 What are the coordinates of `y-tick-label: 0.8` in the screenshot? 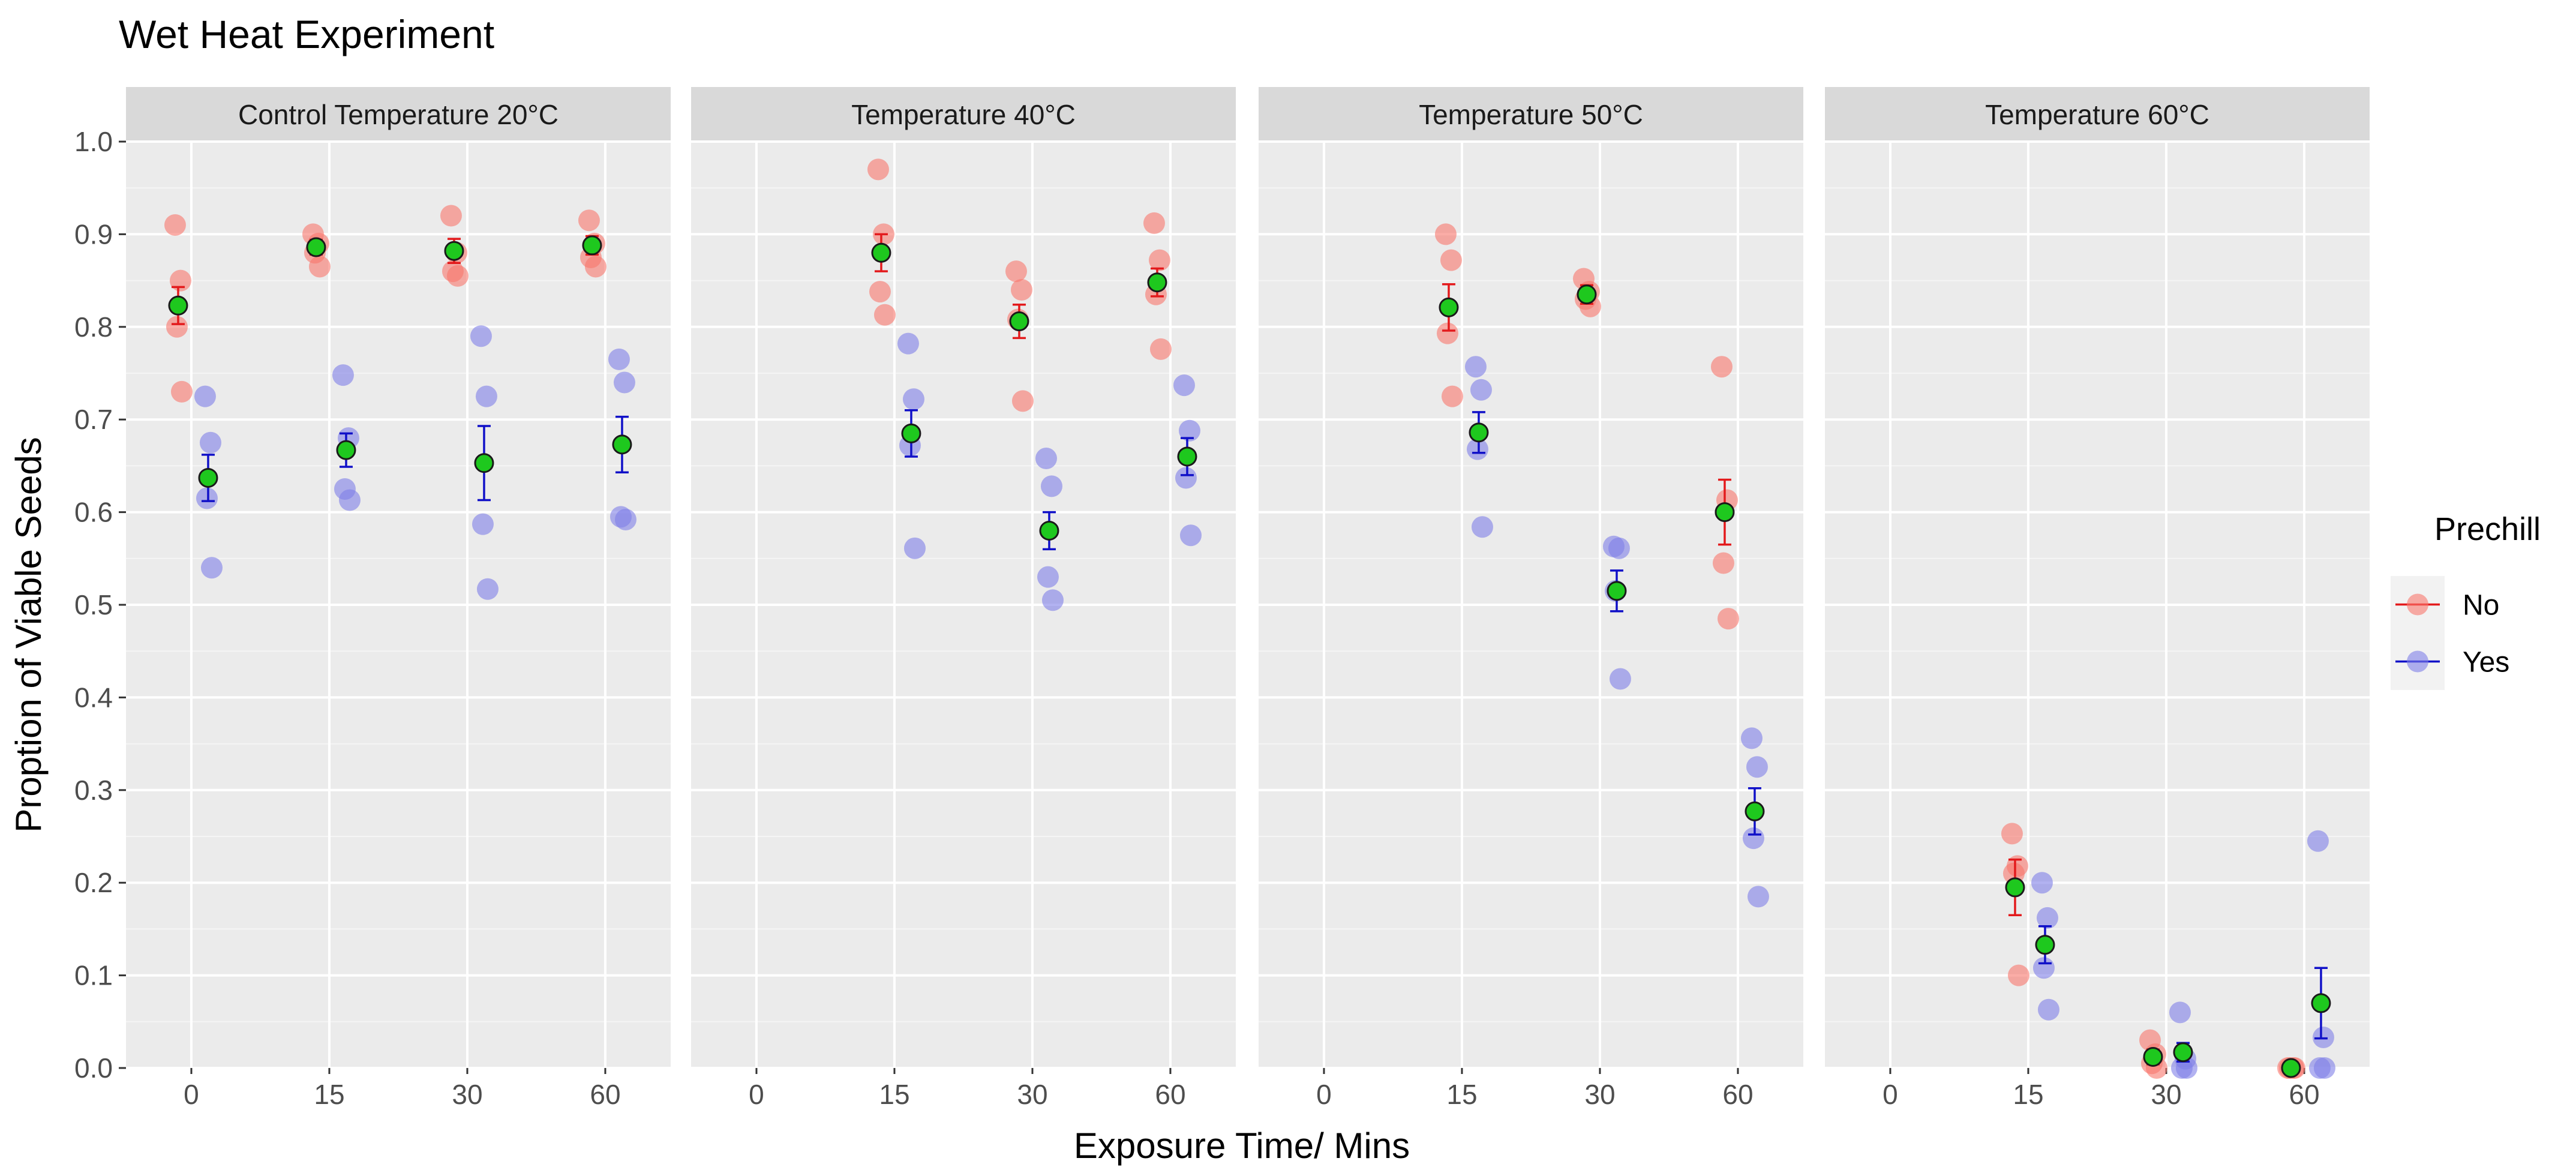 It's located at (93, 327).